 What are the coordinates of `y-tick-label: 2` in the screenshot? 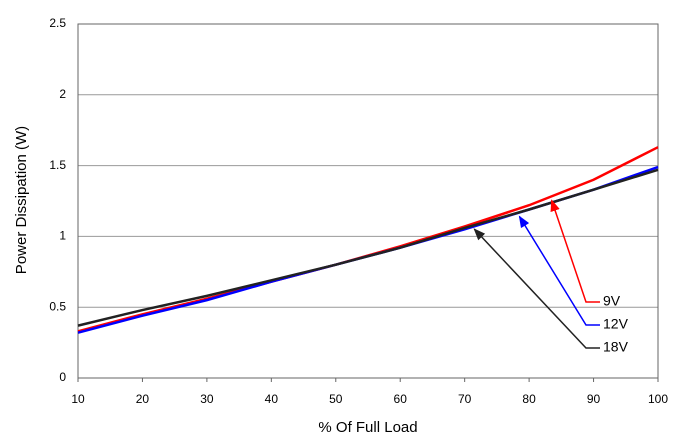 It's located at (62, 94).